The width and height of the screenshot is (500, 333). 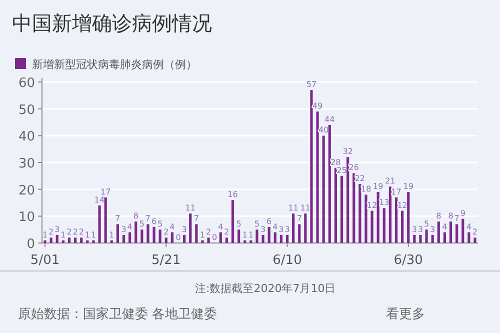 I want to click on y-tick-label: 30, so click(x=26, y=164).